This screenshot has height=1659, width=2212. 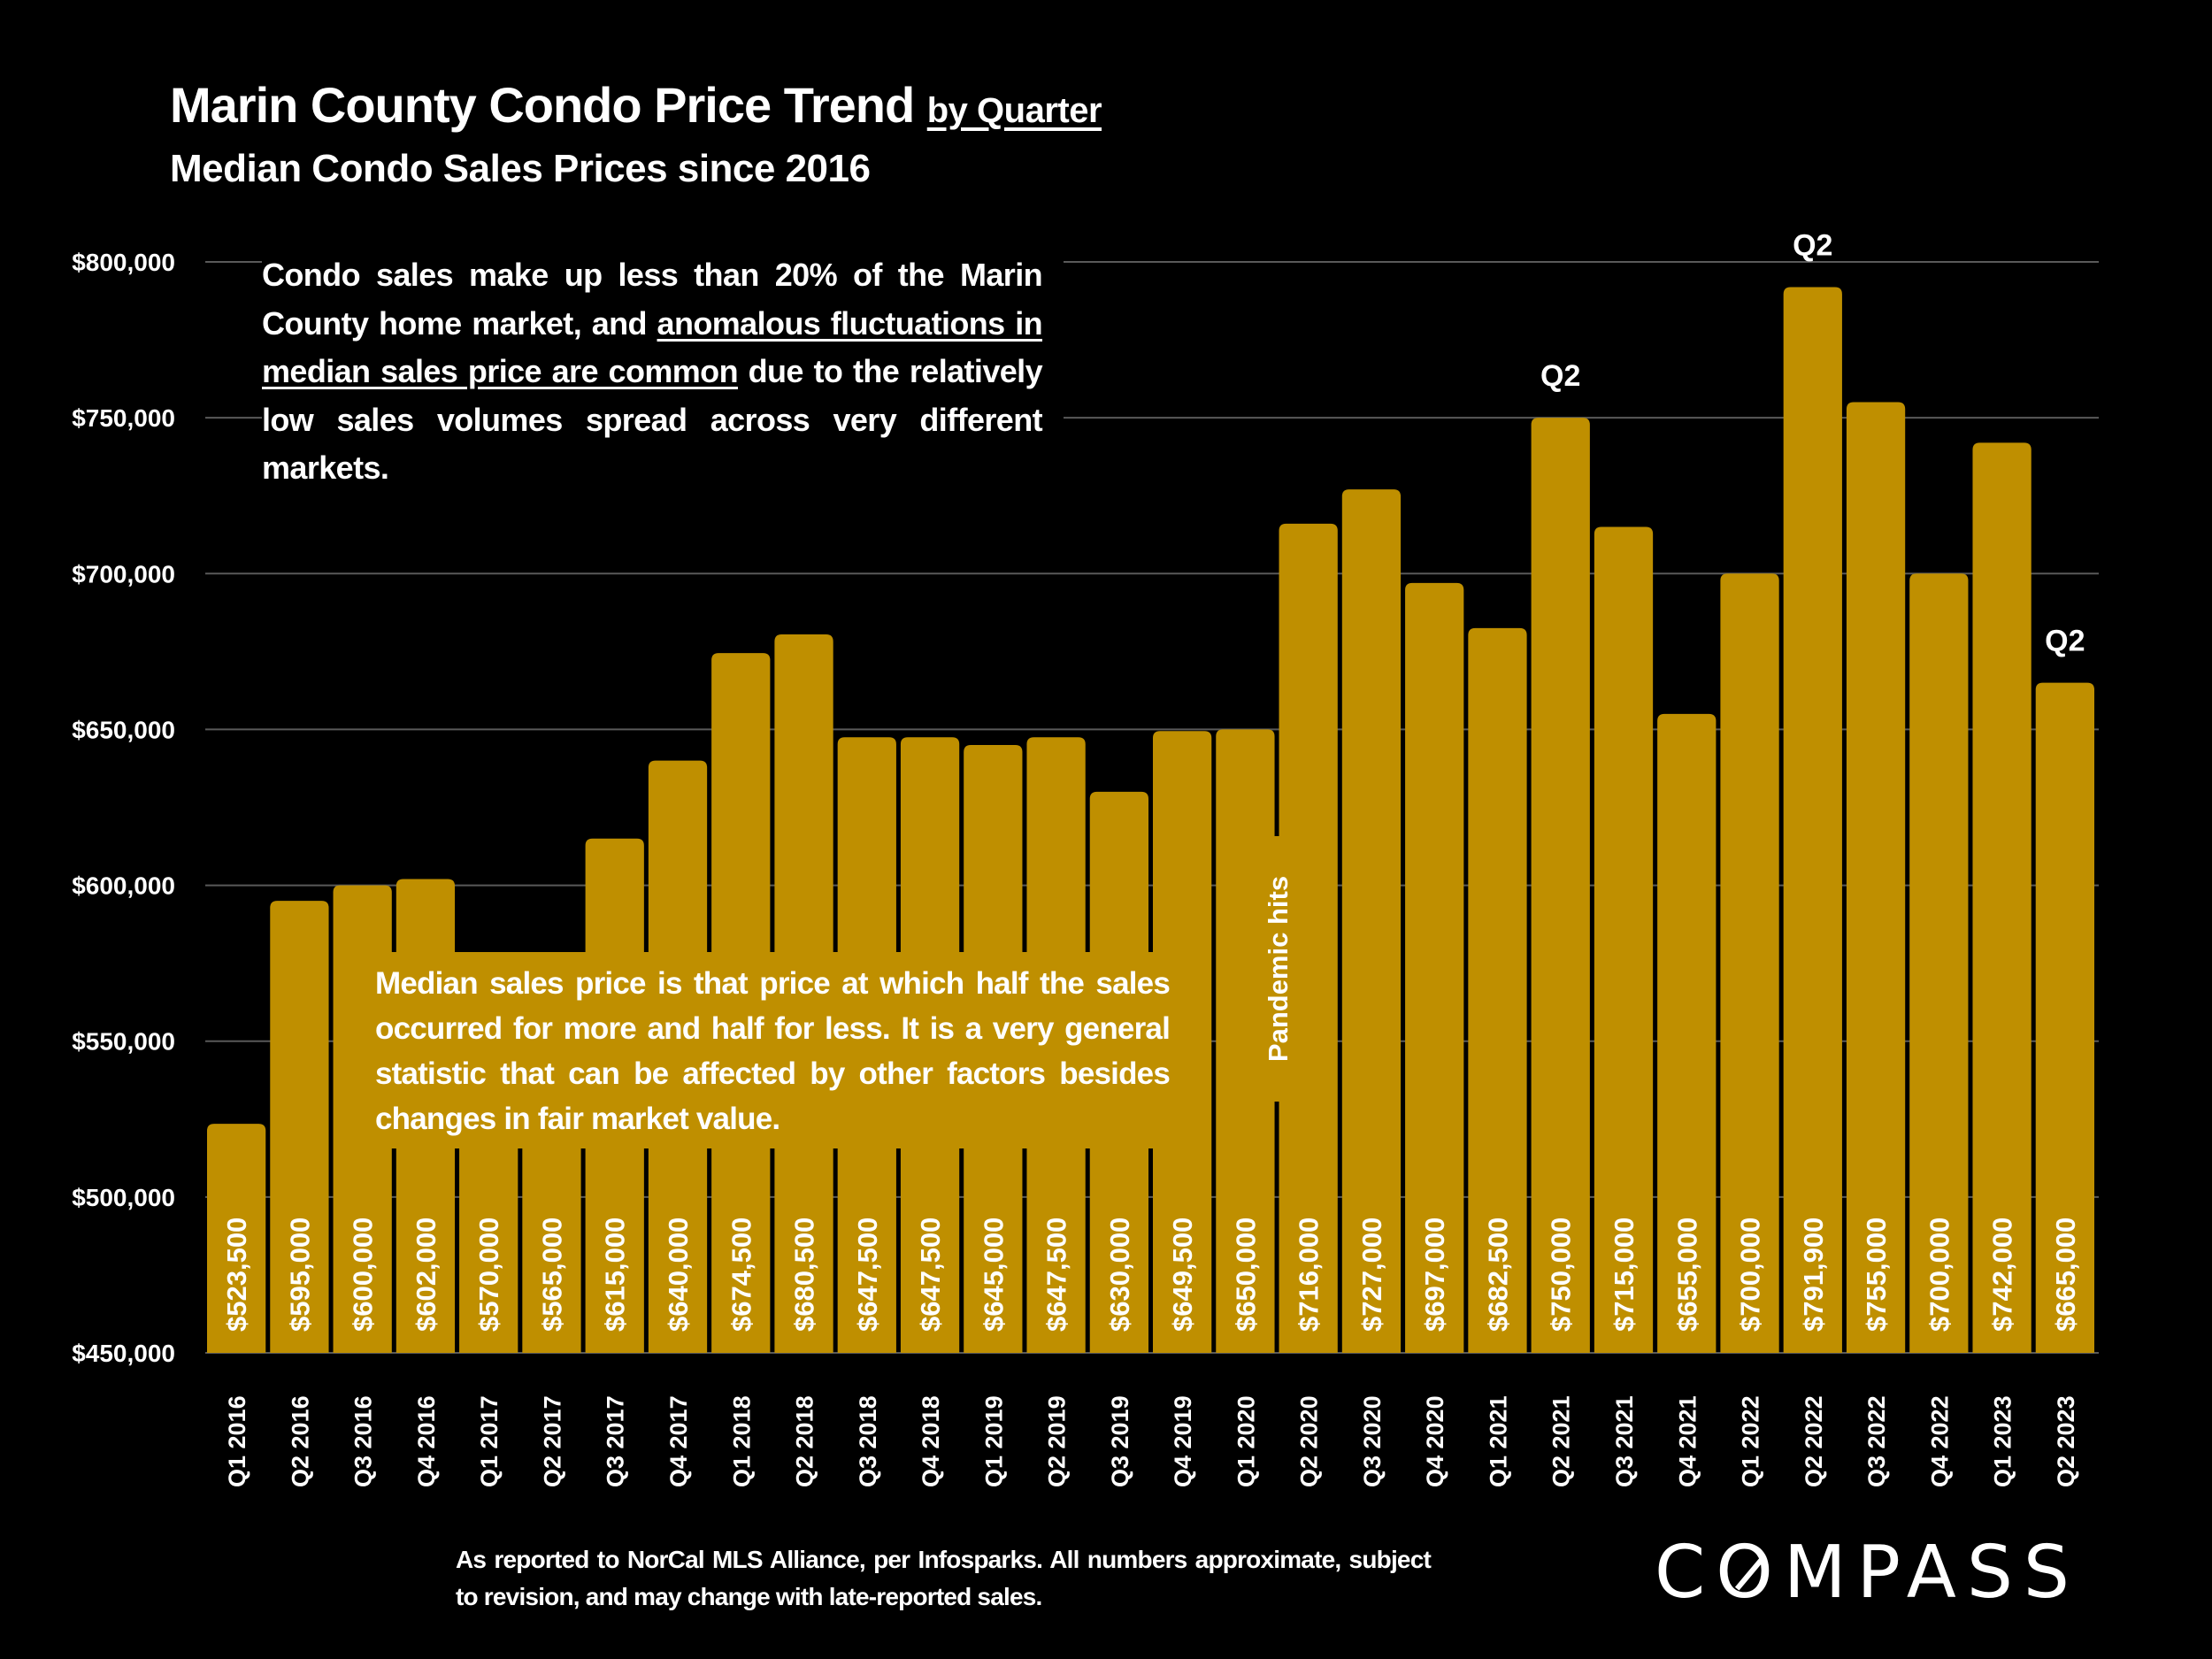 I want to click on x-tick-label: Q1 2020, so click(x=1246, y=1441).